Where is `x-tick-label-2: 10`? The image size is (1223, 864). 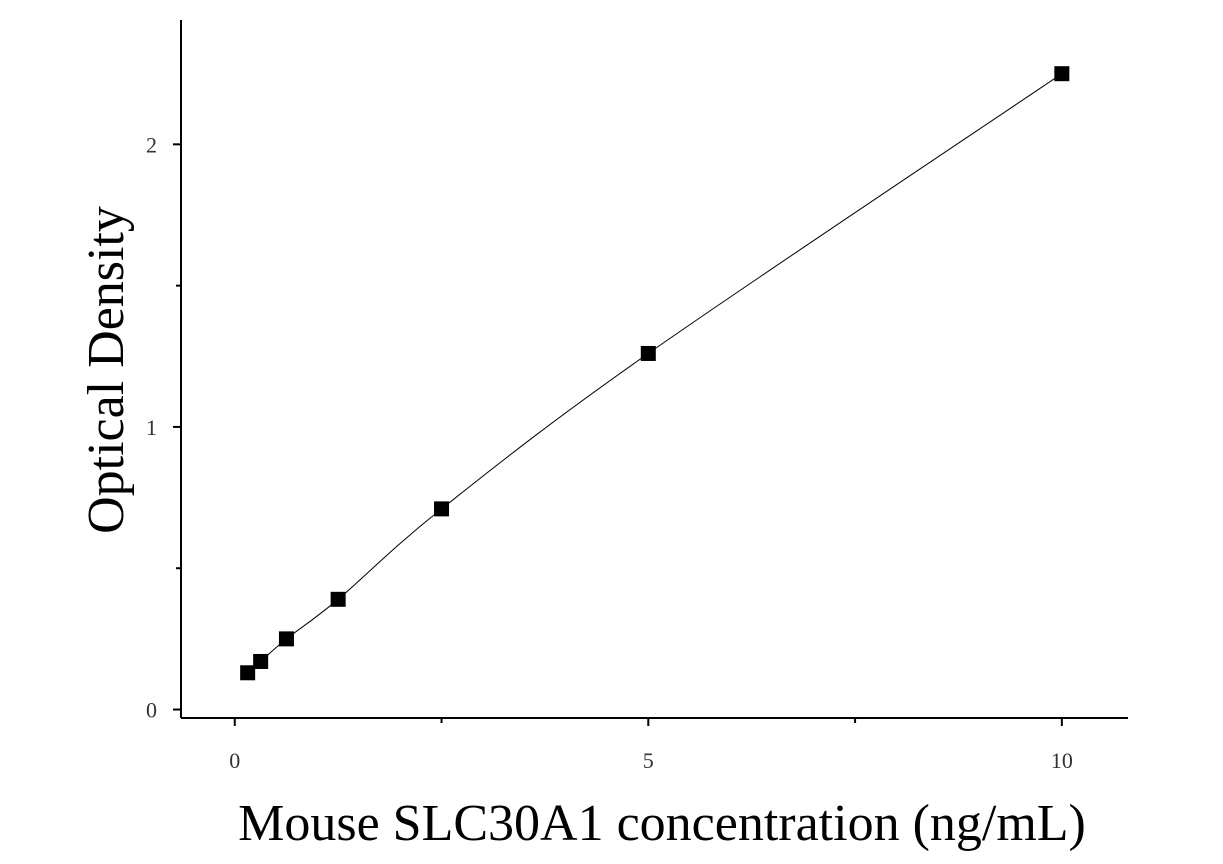 x-tick-label-2: 10 is located at coordinates (1062, 760).